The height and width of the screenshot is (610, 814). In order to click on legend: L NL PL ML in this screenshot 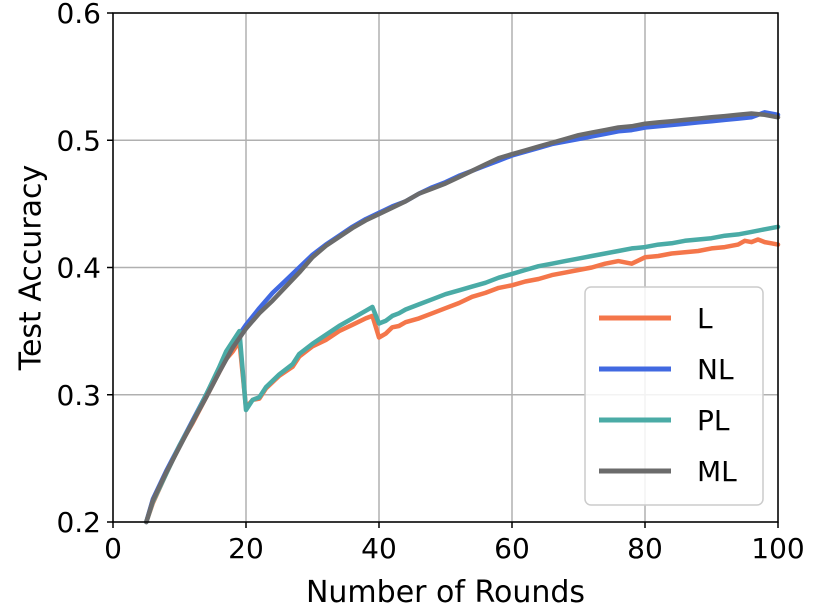, I will do `click(674, 396)`.